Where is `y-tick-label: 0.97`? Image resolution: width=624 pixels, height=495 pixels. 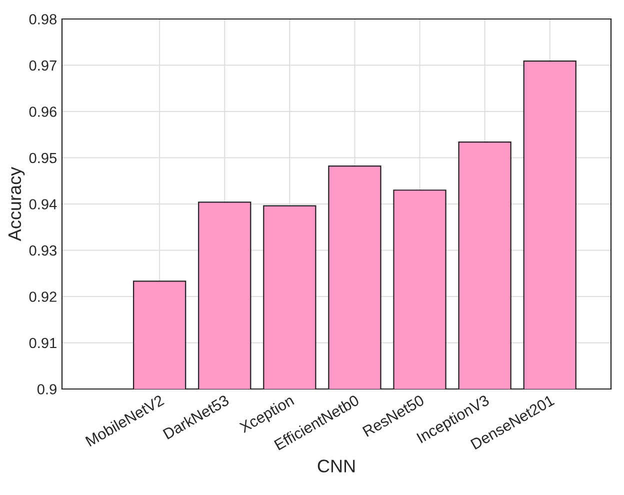 y-tick-label: 0.97 is located at coordinates (42, 65).